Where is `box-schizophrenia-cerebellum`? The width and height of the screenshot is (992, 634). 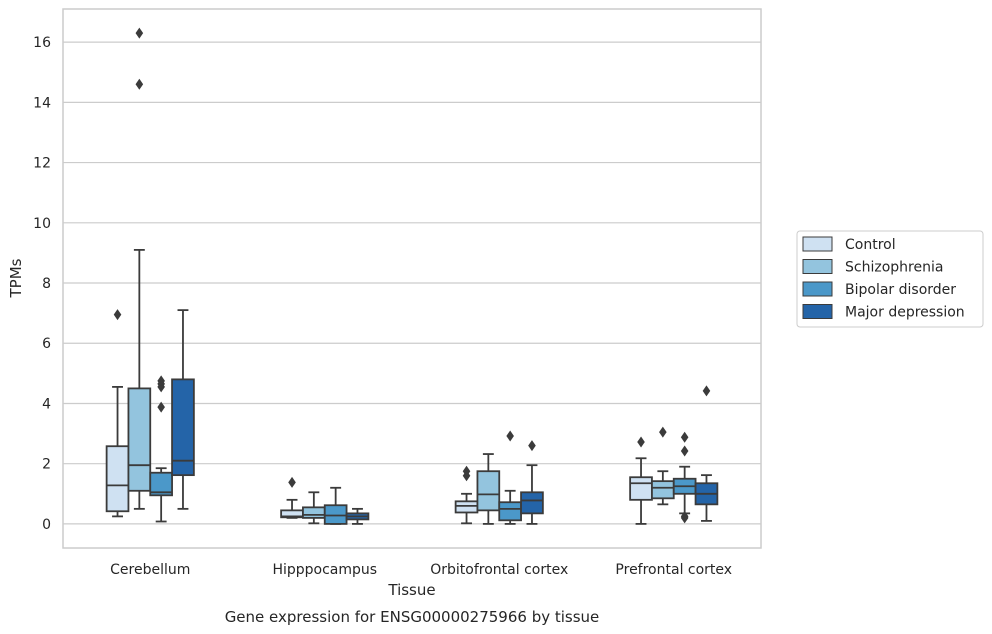 box-schizophrenia-cerebellum is located at coordinates (139, 268).